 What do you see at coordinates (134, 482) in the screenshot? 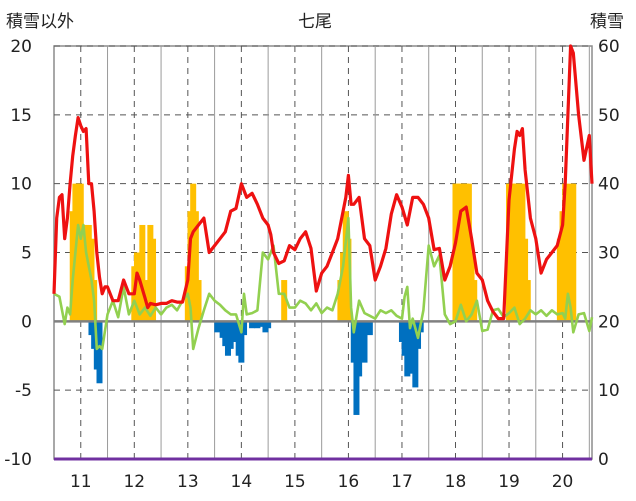
I see `x-tick-label: 12` at bounding box center [134, 482].